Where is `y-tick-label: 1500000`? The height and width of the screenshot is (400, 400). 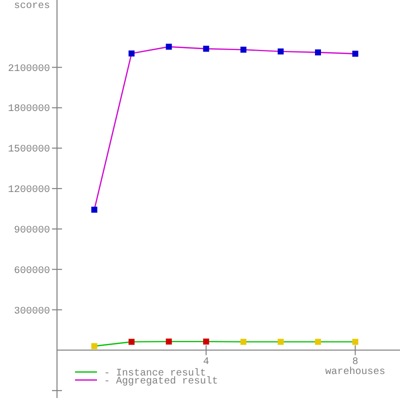 y-tick-label: 1500000 is located at coordinates (29, 150).